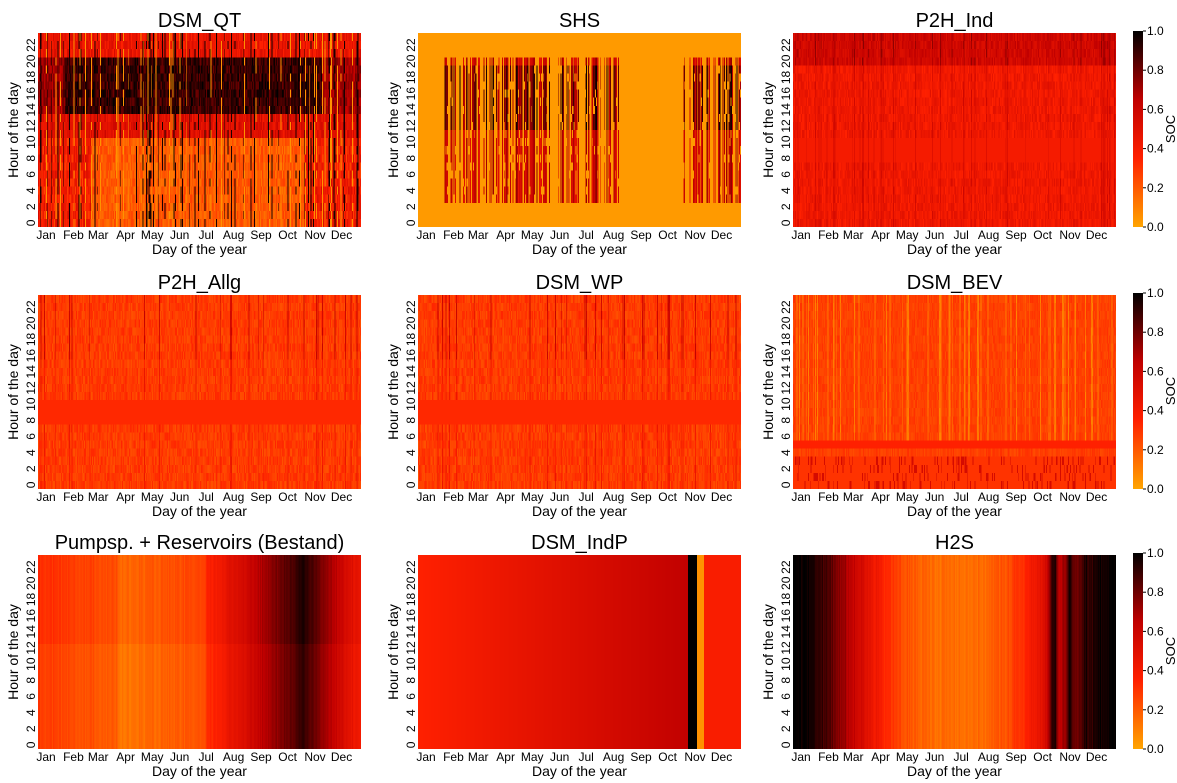  I want to click on y-tick-label: 4, so click(786, 712).